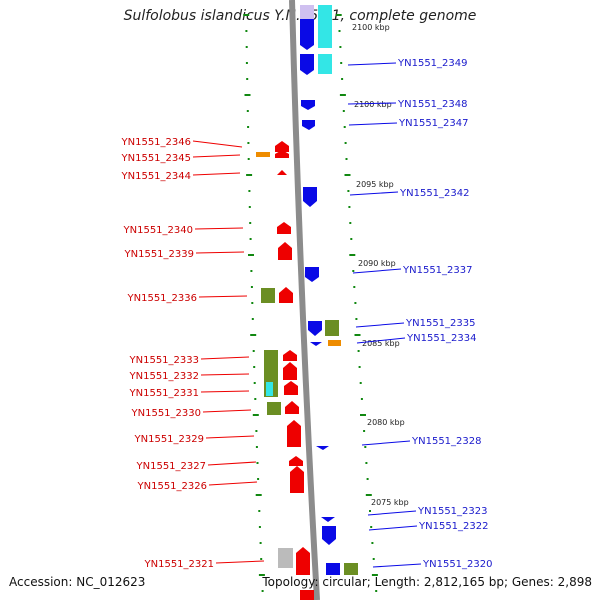 This screenshot has width=600, height=600. I want to click on accession-text: Accession: NC_012623, so click(77, 582).